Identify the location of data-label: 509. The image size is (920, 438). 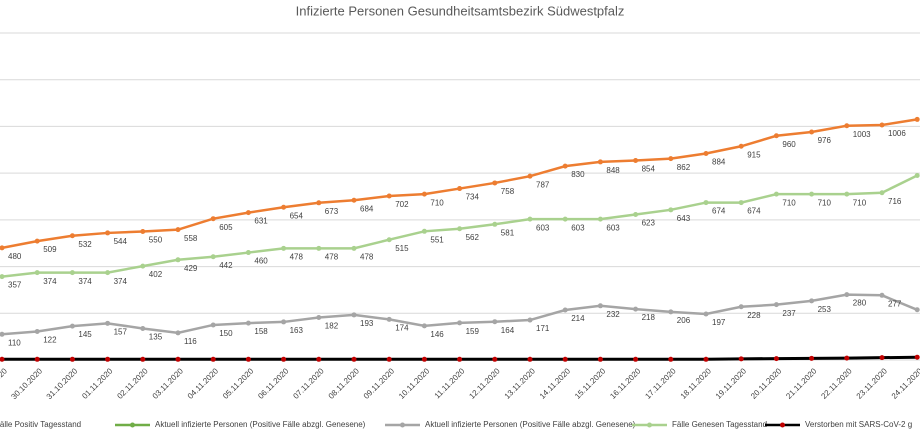
(50, 249).